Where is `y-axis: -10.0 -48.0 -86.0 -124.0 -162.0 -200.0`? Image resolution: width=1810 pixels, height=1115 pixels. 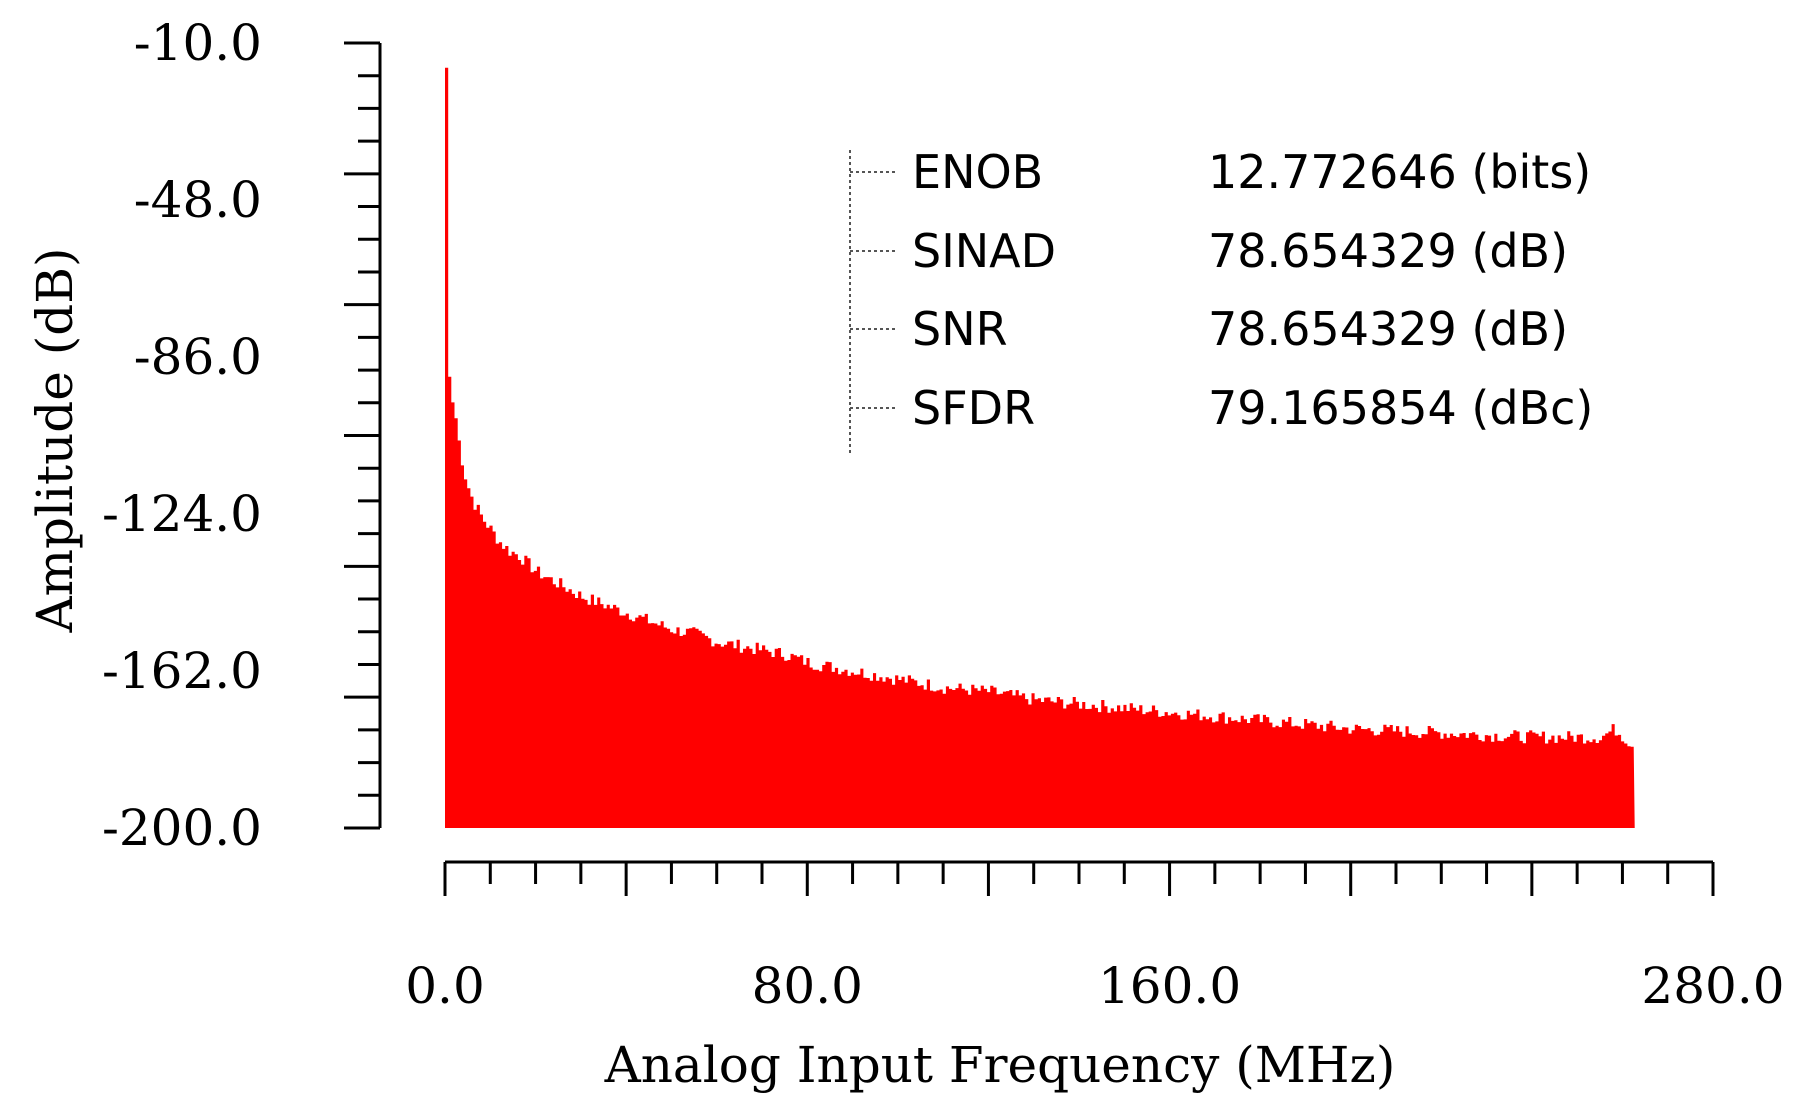 y-axis: -10.0 -48.0 -86.0 -124.0 -162.0 -200.0 is located at coordinates (242, 435).